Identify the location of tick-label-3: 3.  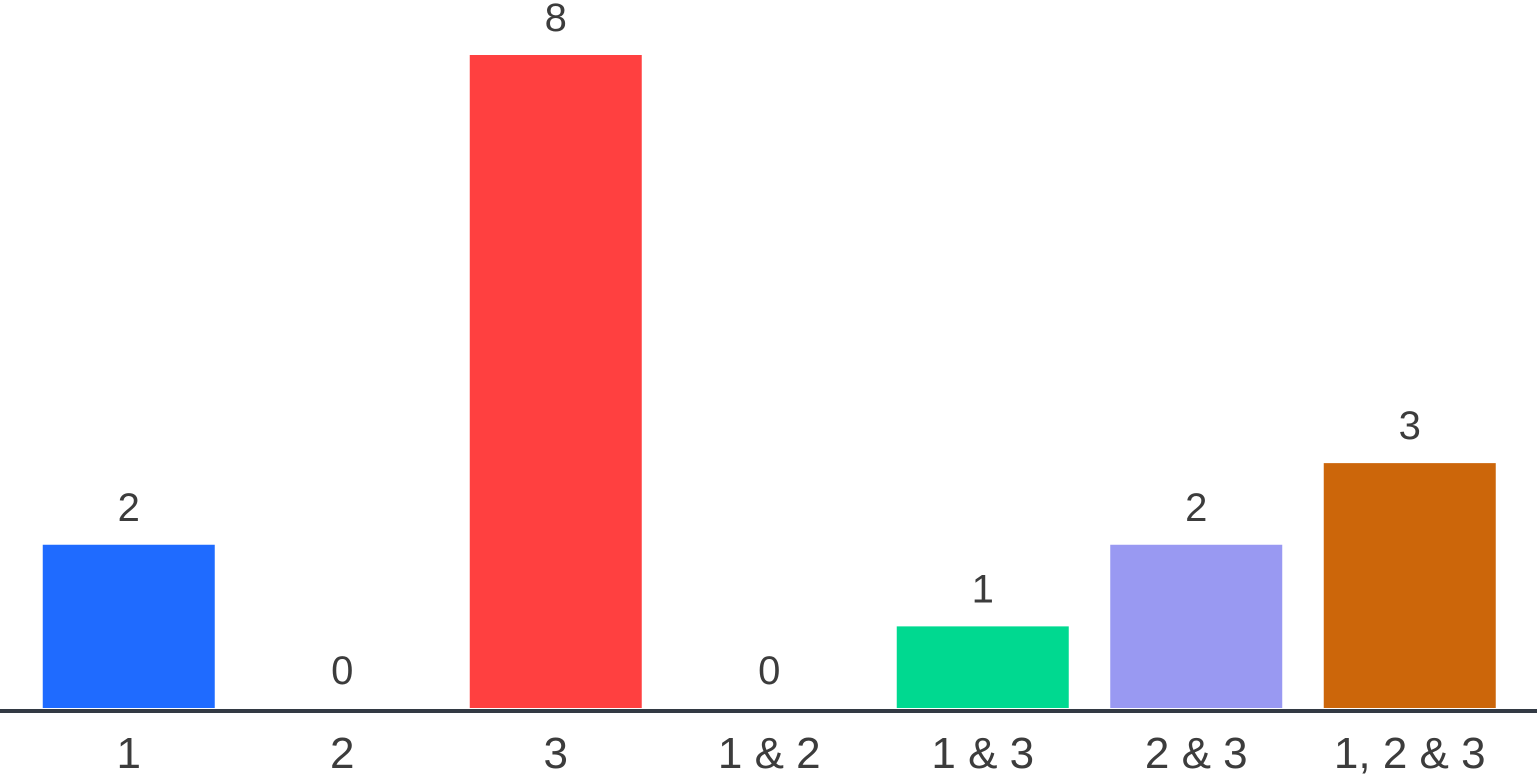
(556, 753).